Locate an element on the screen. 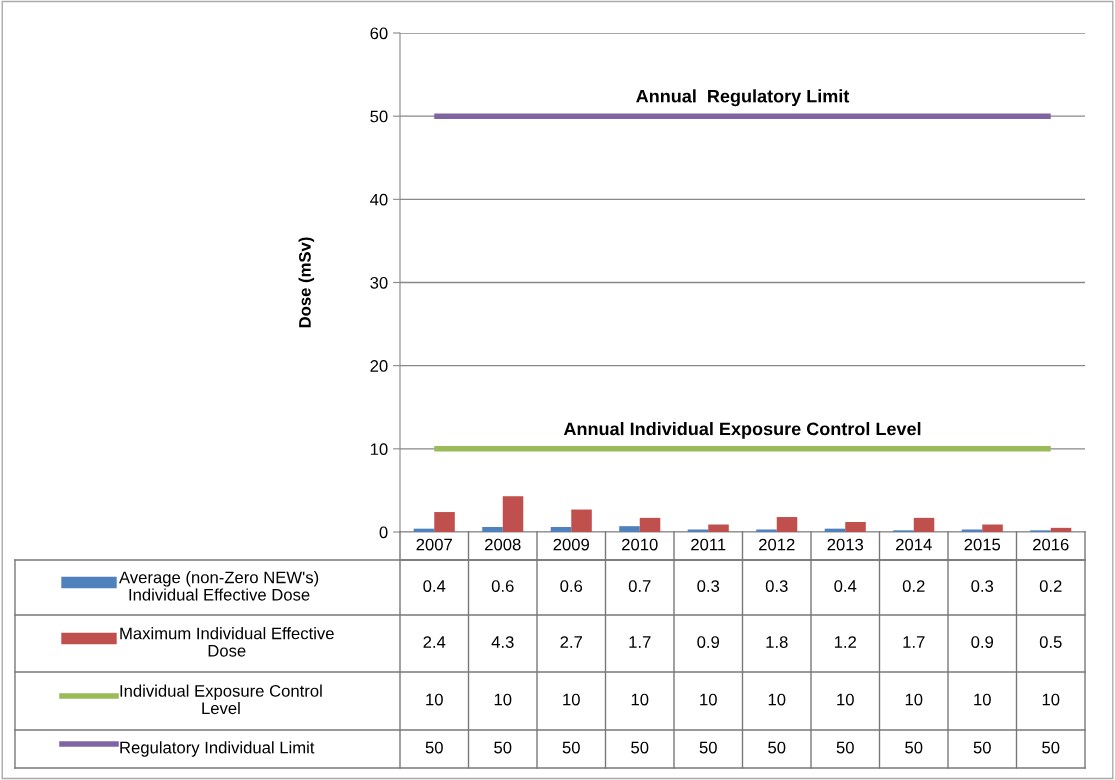  x-tick-label: 2013 is located at coordinates (845, 544).